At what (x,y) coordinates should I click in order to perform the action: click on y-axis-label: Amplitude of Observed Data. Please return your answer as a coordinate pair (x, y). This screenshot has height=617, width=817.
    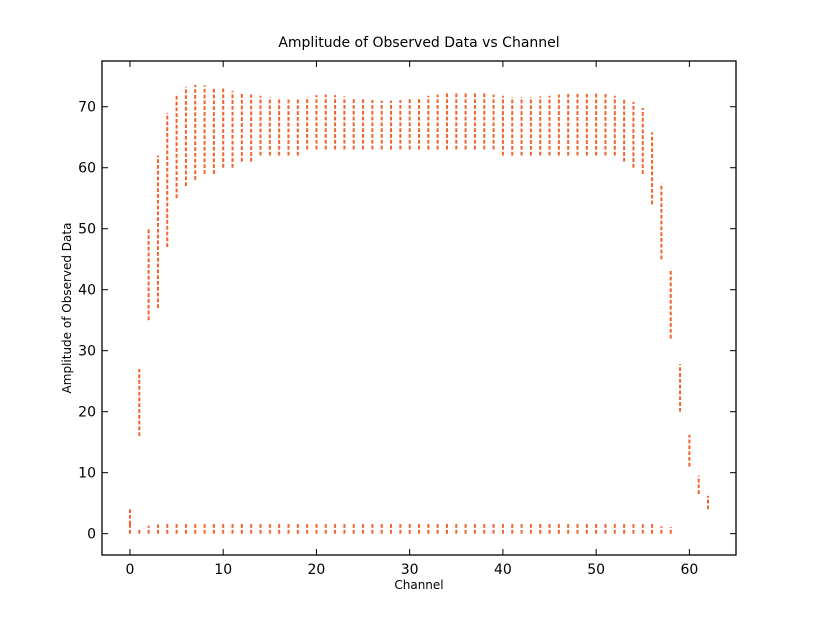
    Looking at the image, I should click on (67, 308).